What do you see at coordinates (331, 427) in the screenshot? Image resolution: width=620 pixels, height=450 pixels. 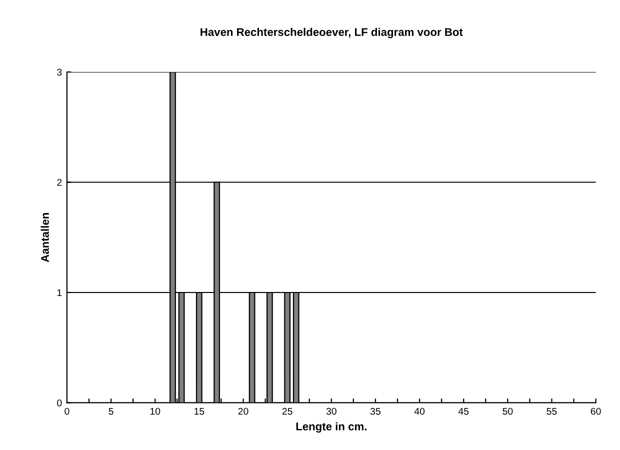 I see `x-axis-title: Lengte in cm.` at bounding box center [331, 427].